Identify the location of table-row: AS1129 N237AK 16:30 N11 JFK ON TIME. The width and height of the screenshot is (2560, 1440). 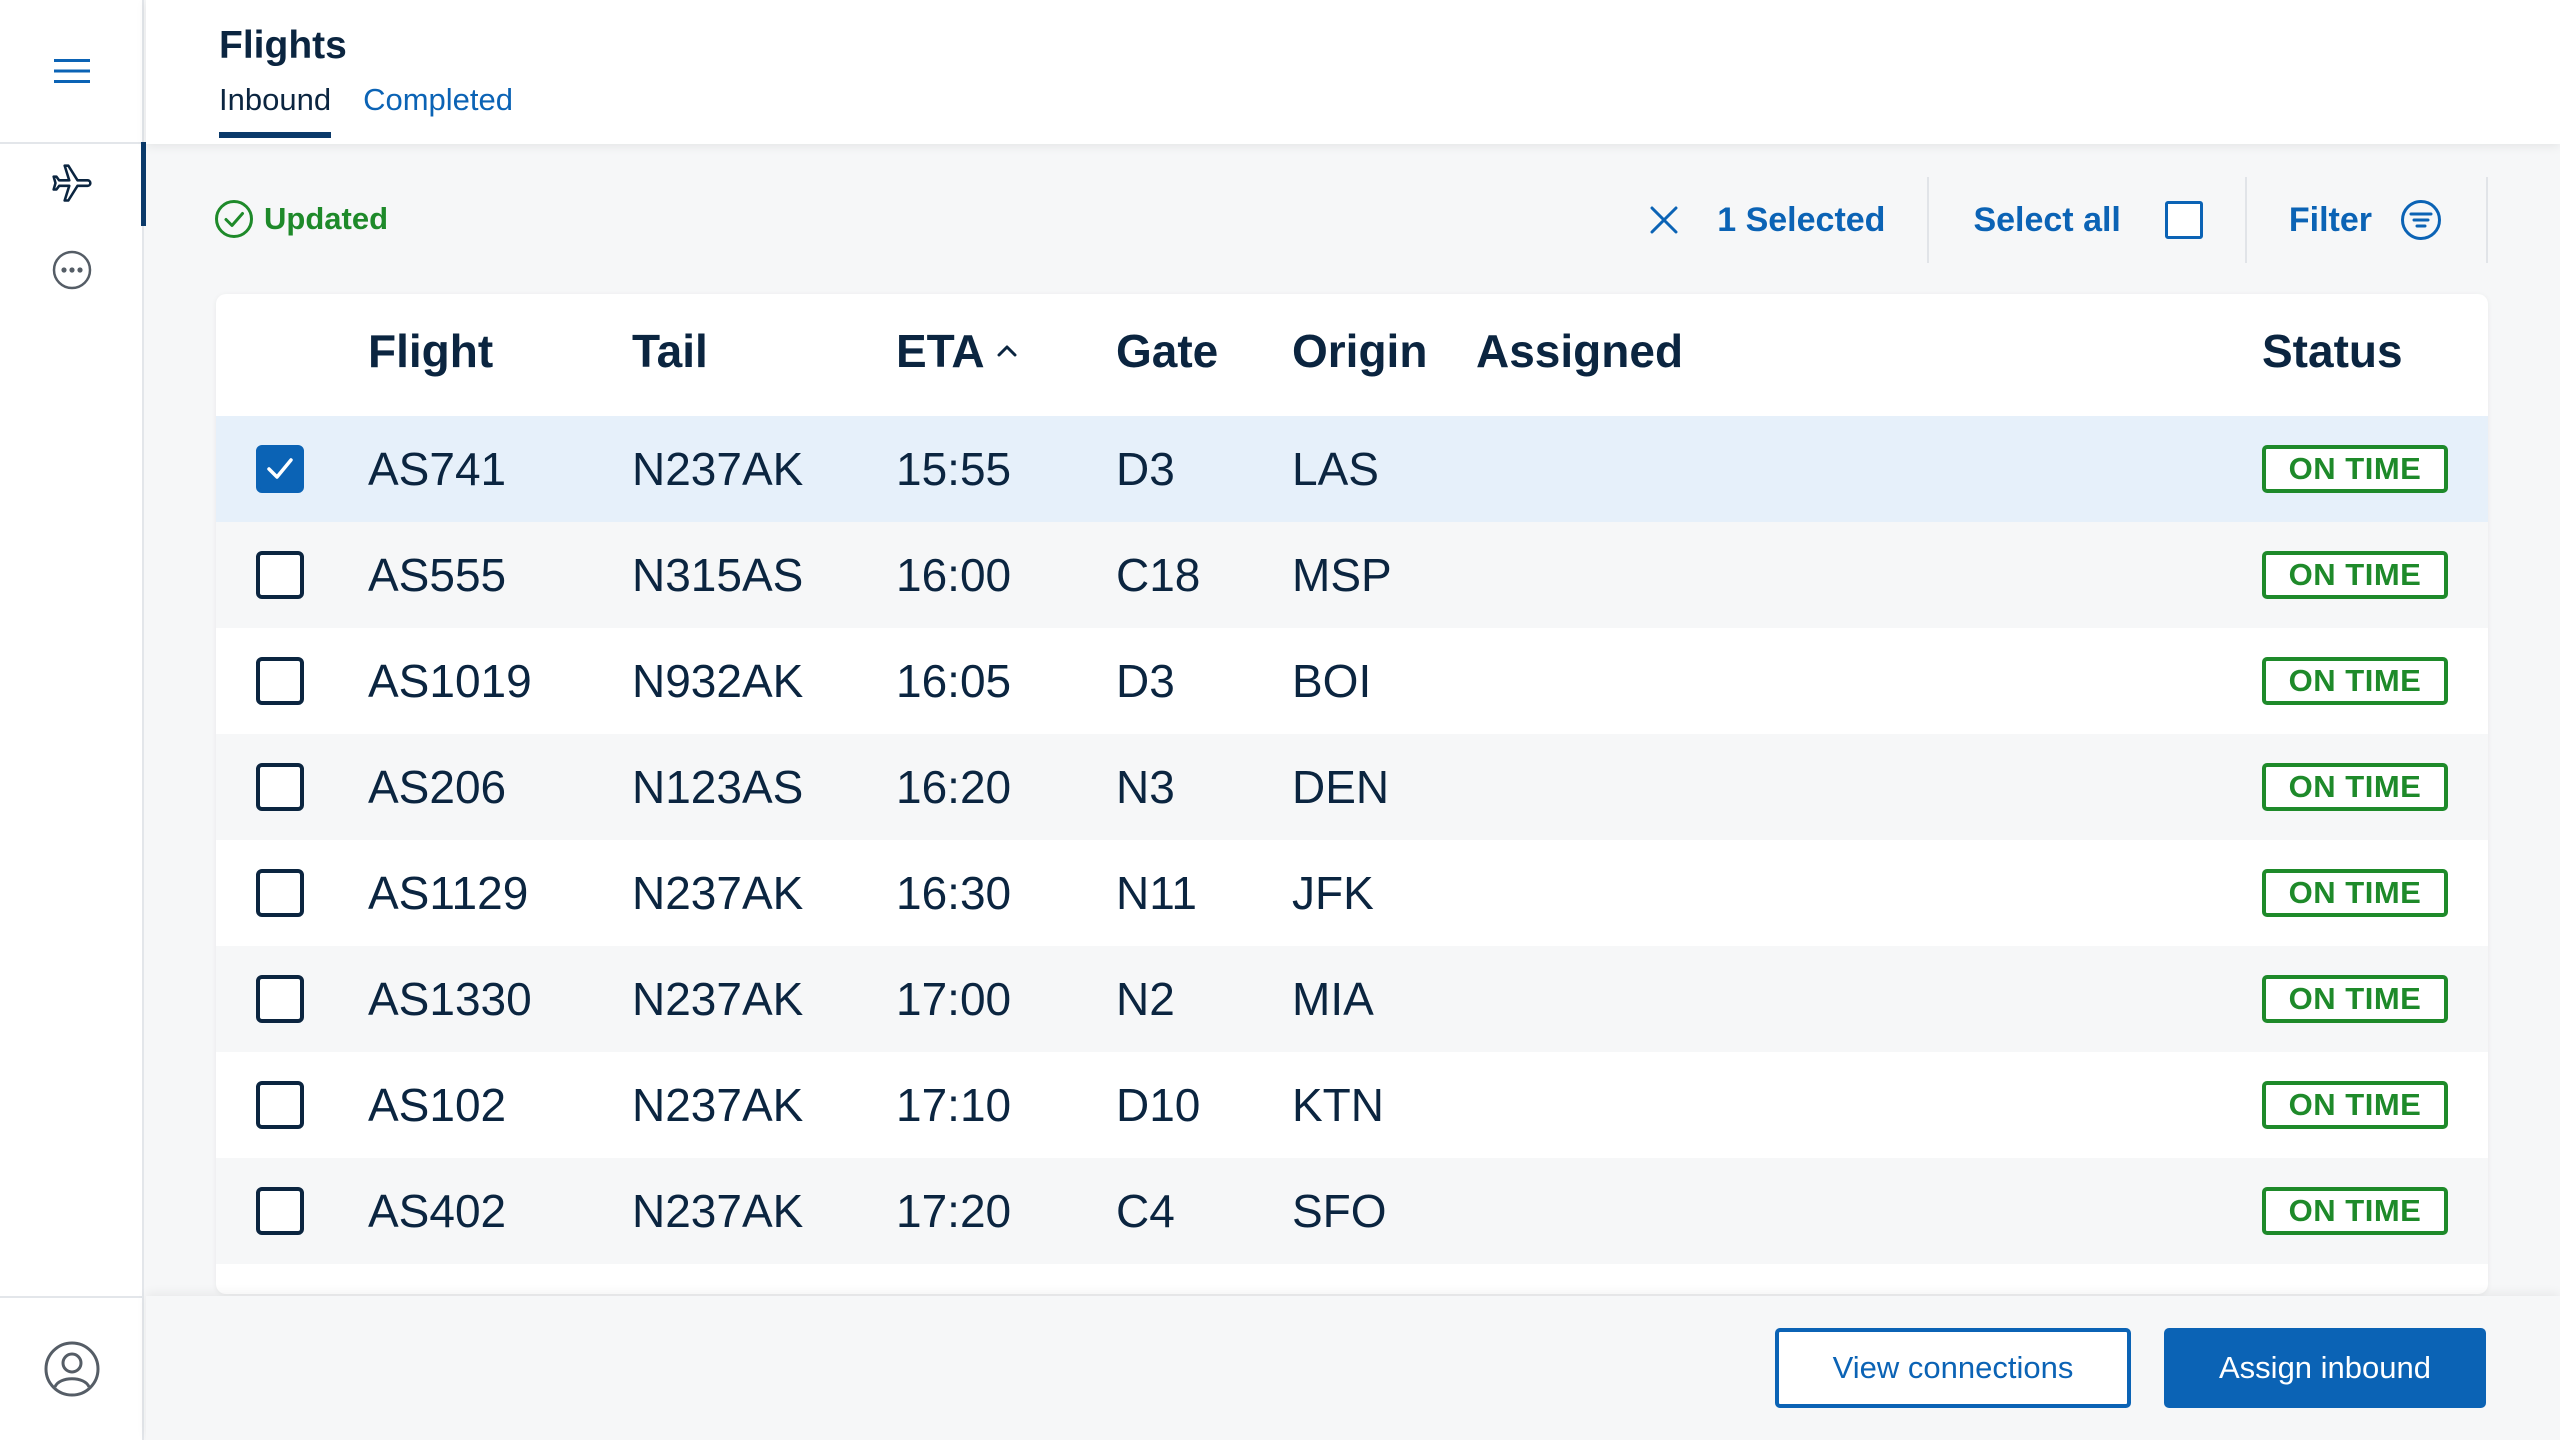
(1352, 893).